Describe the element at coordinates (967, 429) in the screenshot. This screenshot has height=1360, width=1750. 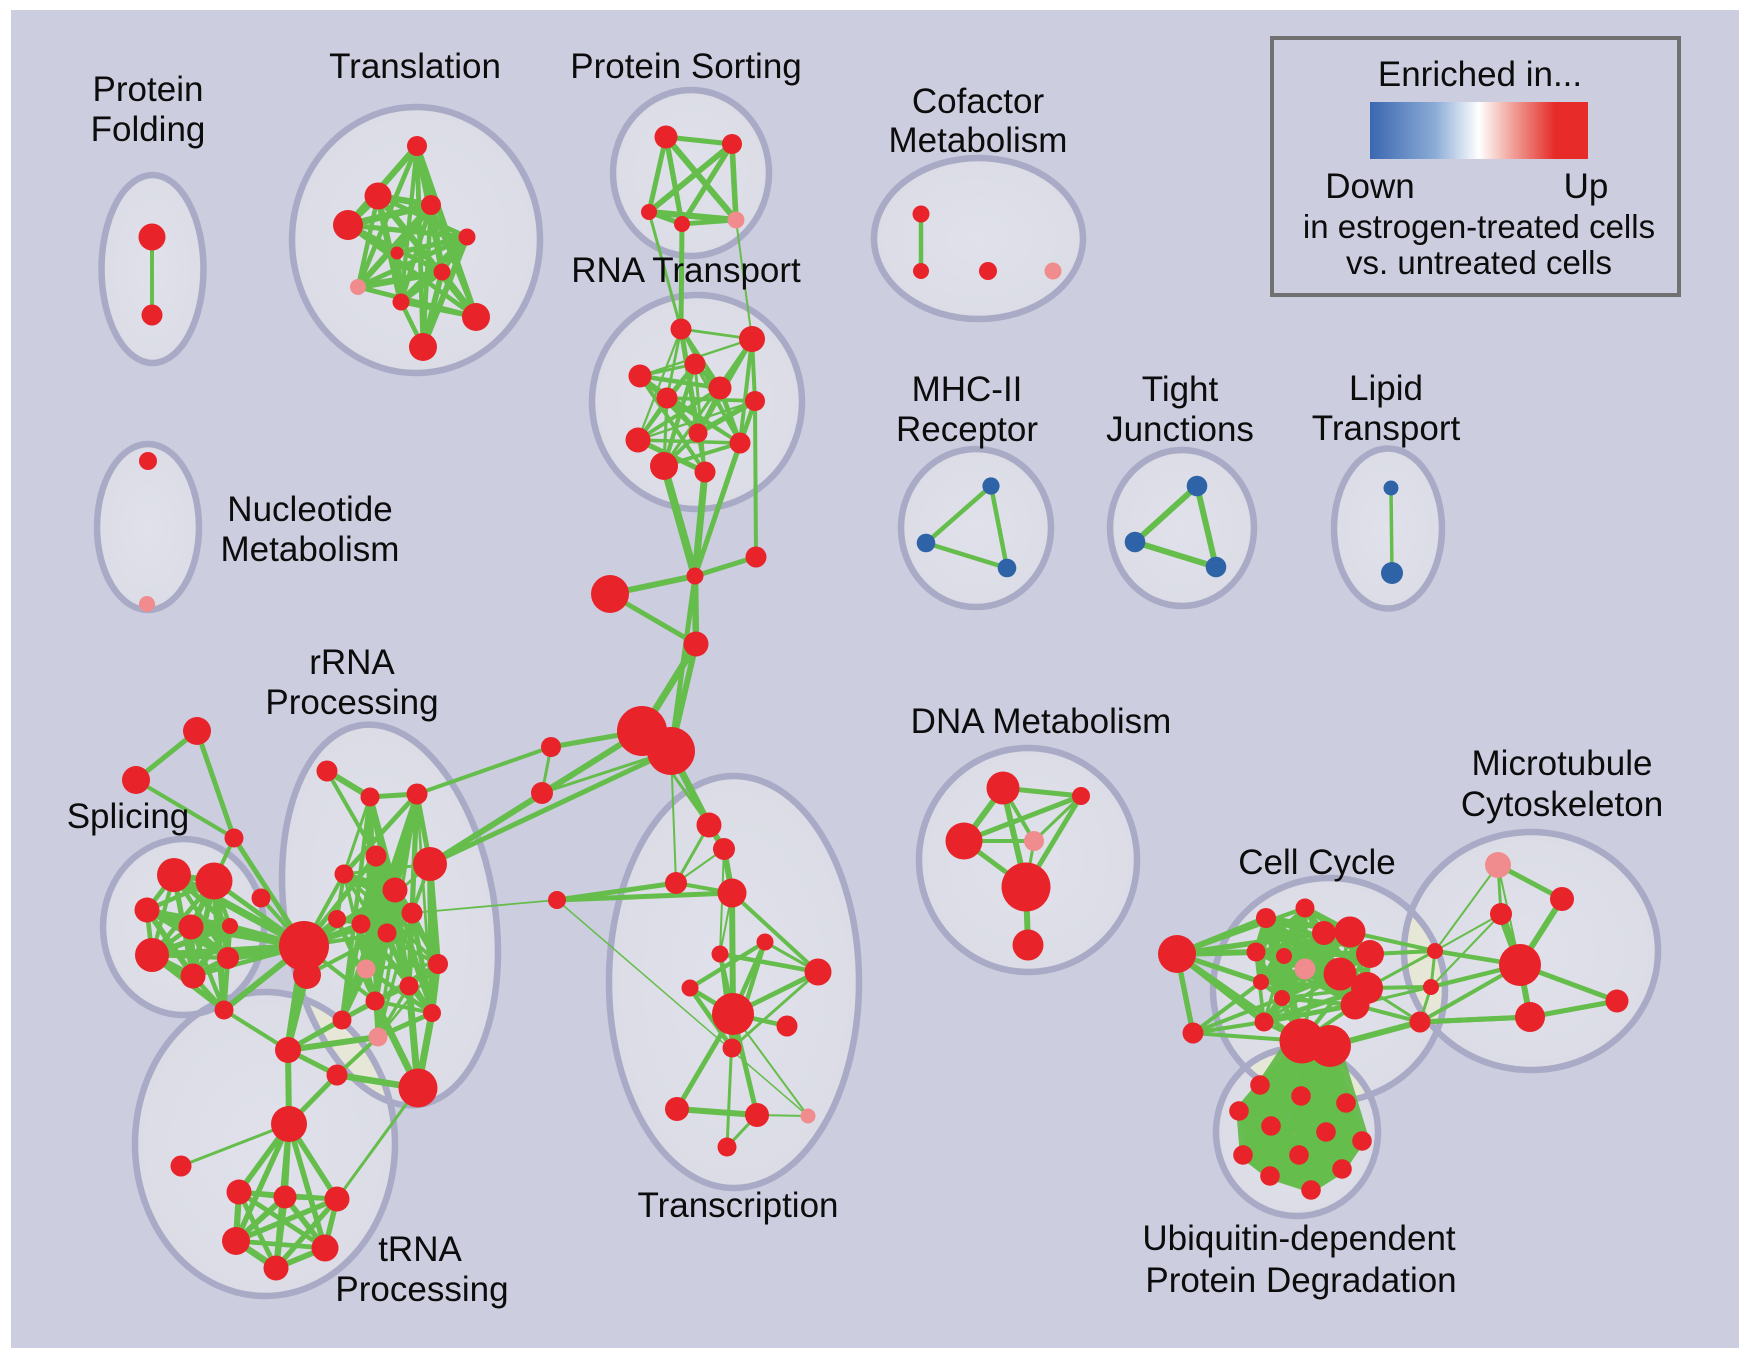
I see `svg-text: Receptor` at that location.